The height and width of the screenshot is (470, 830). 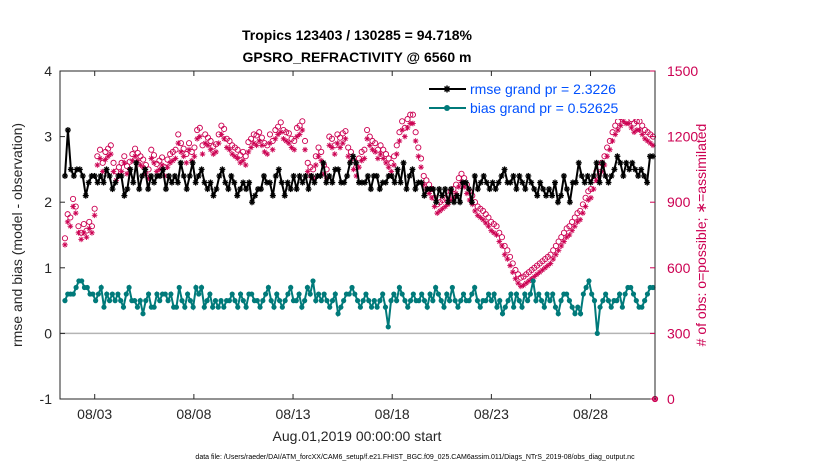 What do you see at coordinates (447, 89) in the screenshot?
I see `legend-rmse-marker-stroke` at bounding box center [447, 89].